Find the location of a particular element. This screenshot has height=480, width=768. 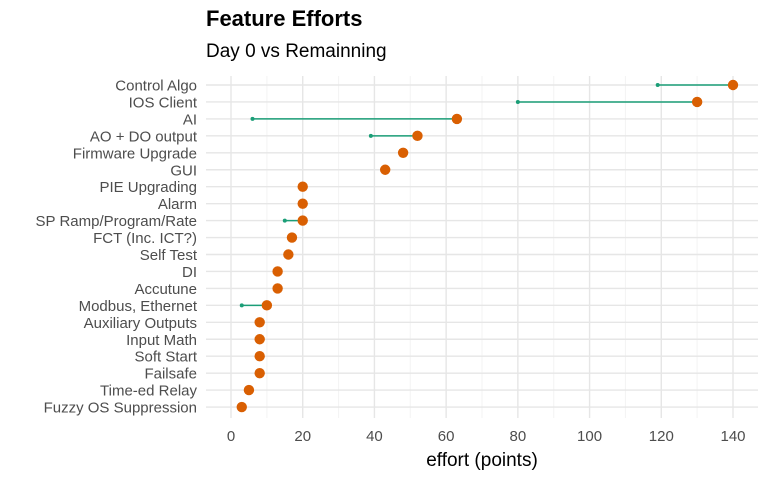

y-tick-label: PIE Upgrading is located at coordinates (148, 187).